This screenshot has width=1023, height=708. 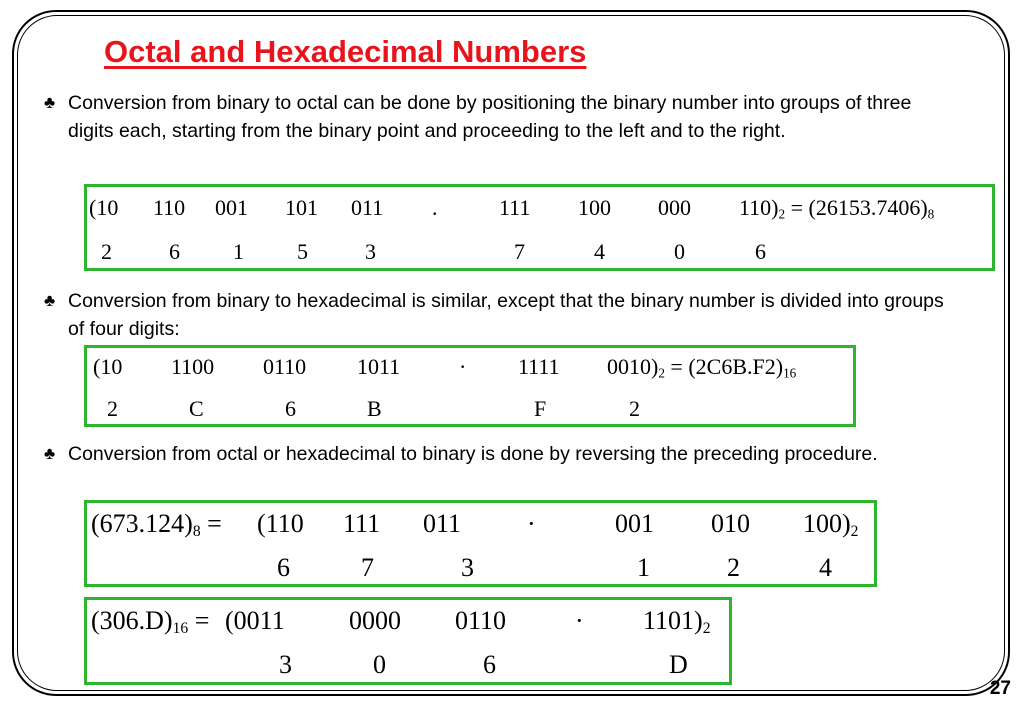 What do you see at coordinates (677, 621) in the screenshot?
I see `result-expression: 1101)2` at bounding box center [677, 621].